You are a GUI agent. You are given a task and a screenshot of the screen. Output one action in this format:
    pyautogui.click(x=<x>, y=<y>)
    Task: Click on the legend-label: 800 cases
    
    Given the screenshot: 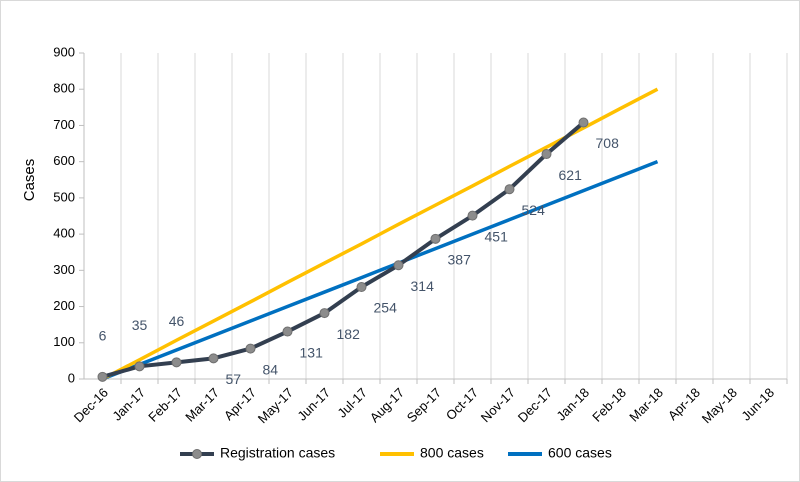 What is the action you would take?
    pyautogui.click(x=452, y=453)
    